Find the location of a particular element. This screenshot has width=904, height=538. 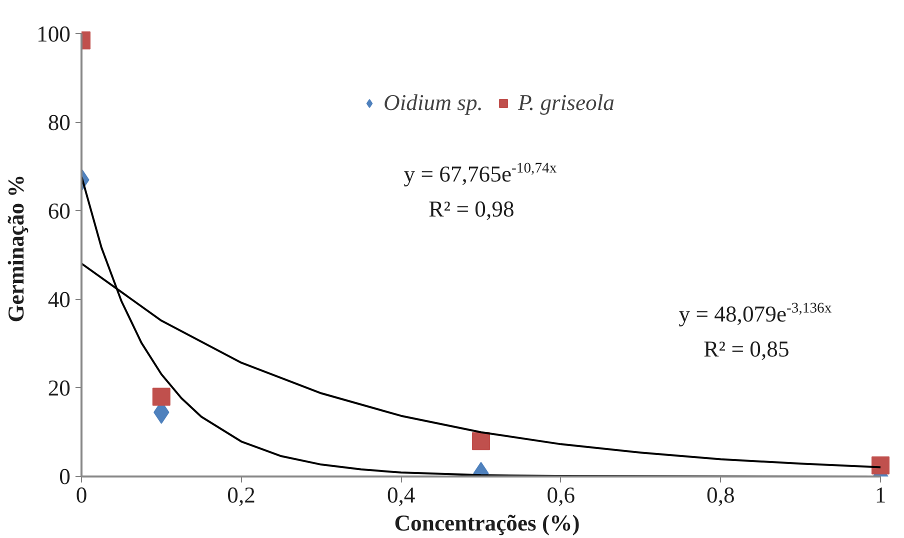

y-tick-label: 40 is located at coordinates (59, 299).